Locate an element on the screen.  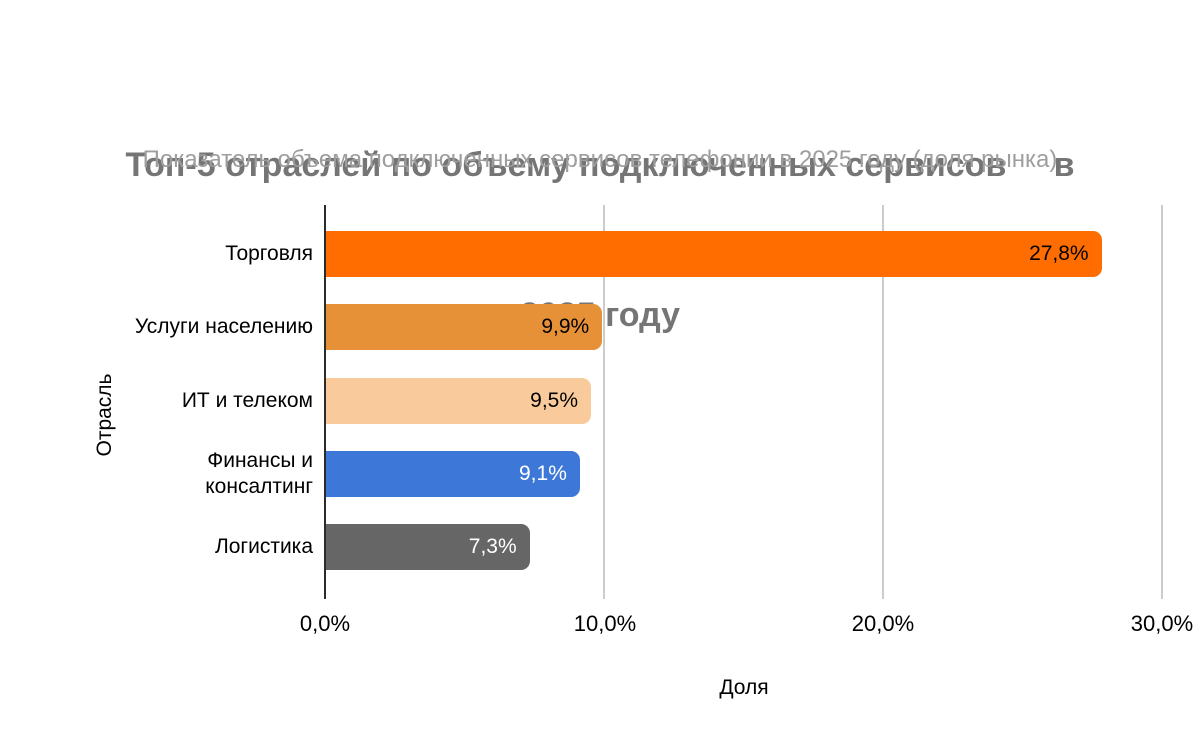
category-label: Торговля is located at coordinates (269, 253).